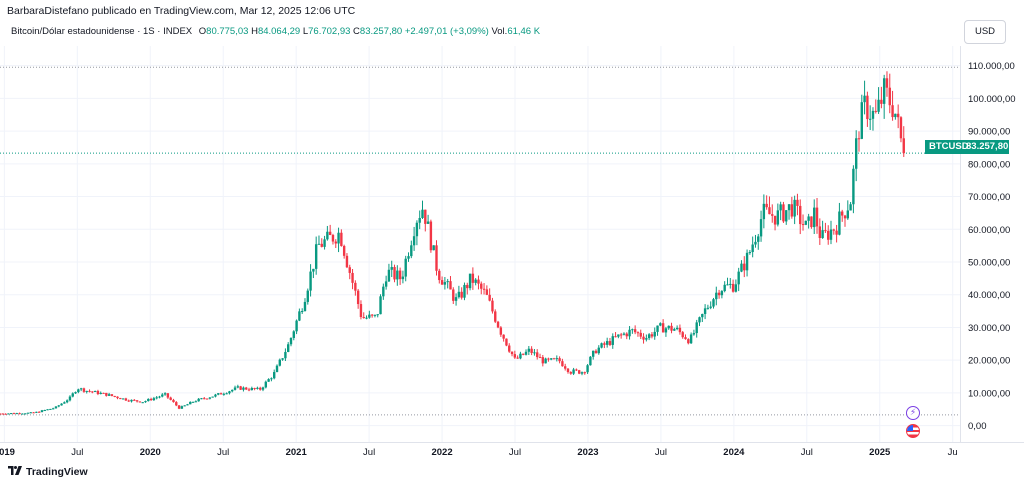  What do you see at coordinates (734, 452) in the screenshot?
I see `x-tick-label: 2024` at bounding box center [734, 452].